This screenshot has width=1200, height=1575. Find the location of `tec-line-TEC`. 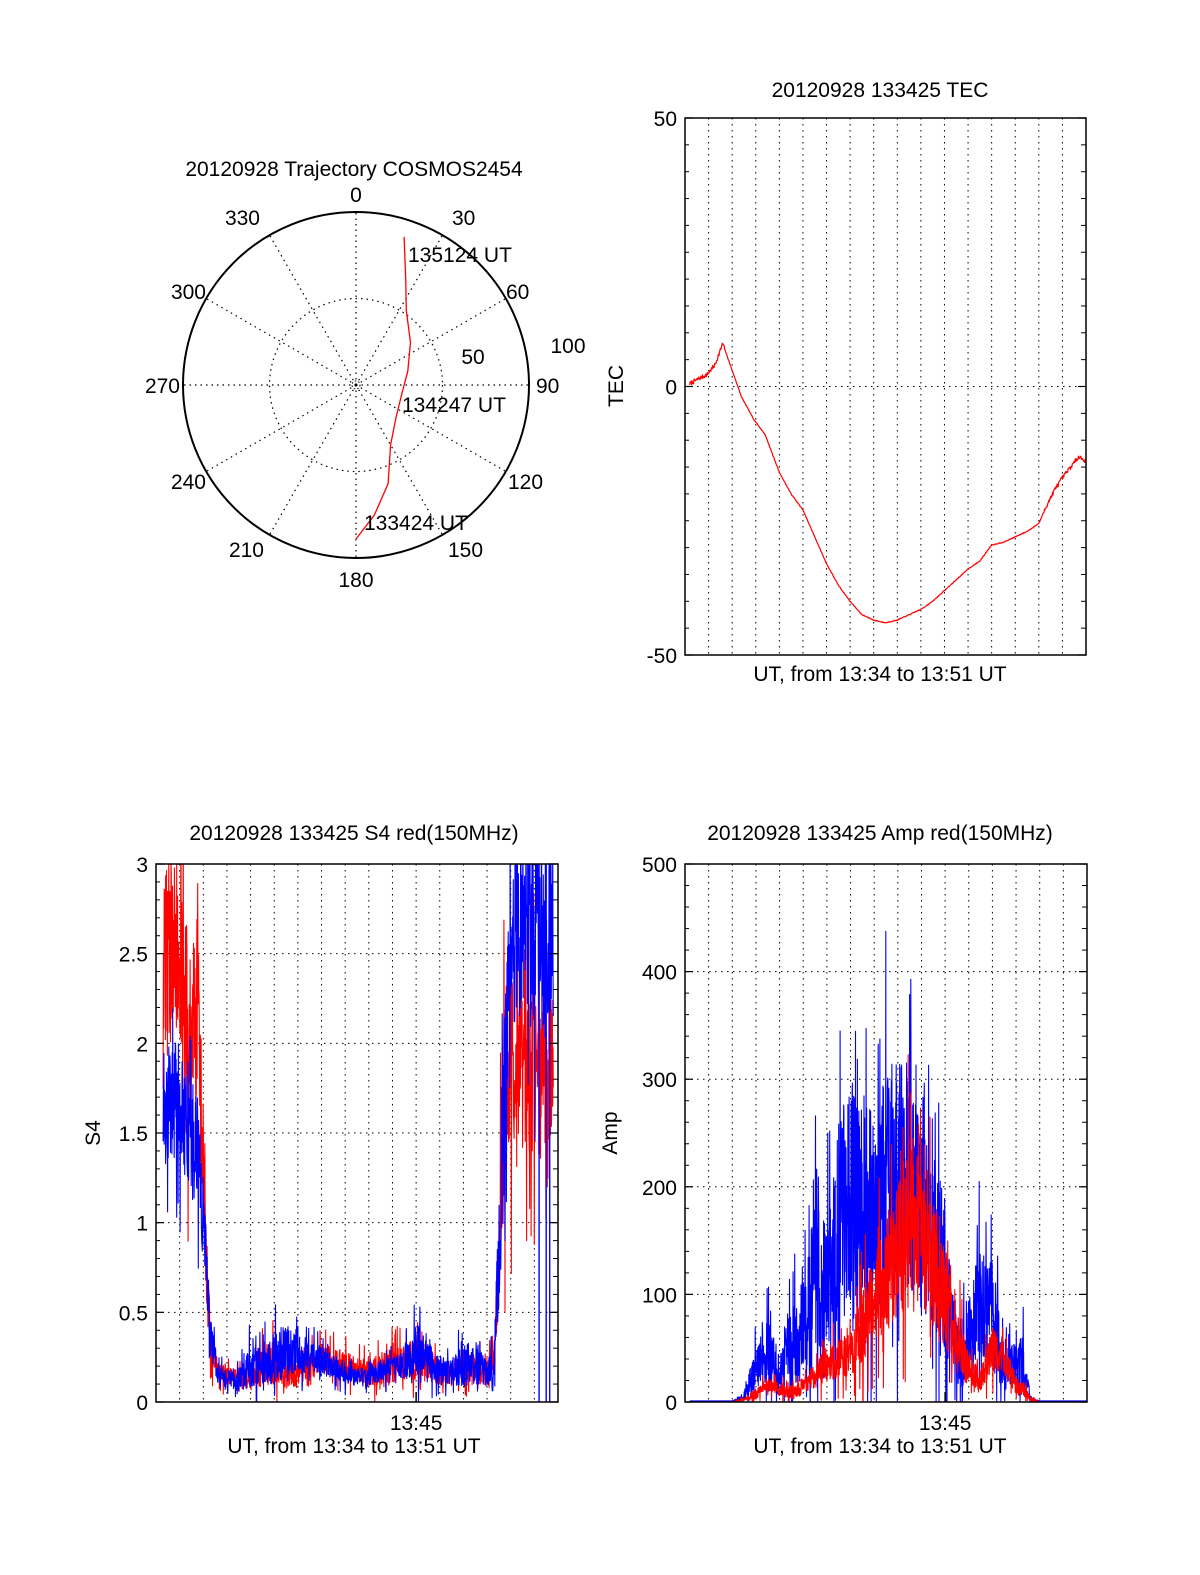

tec-line-TEC is located at coordinates (887, 483).